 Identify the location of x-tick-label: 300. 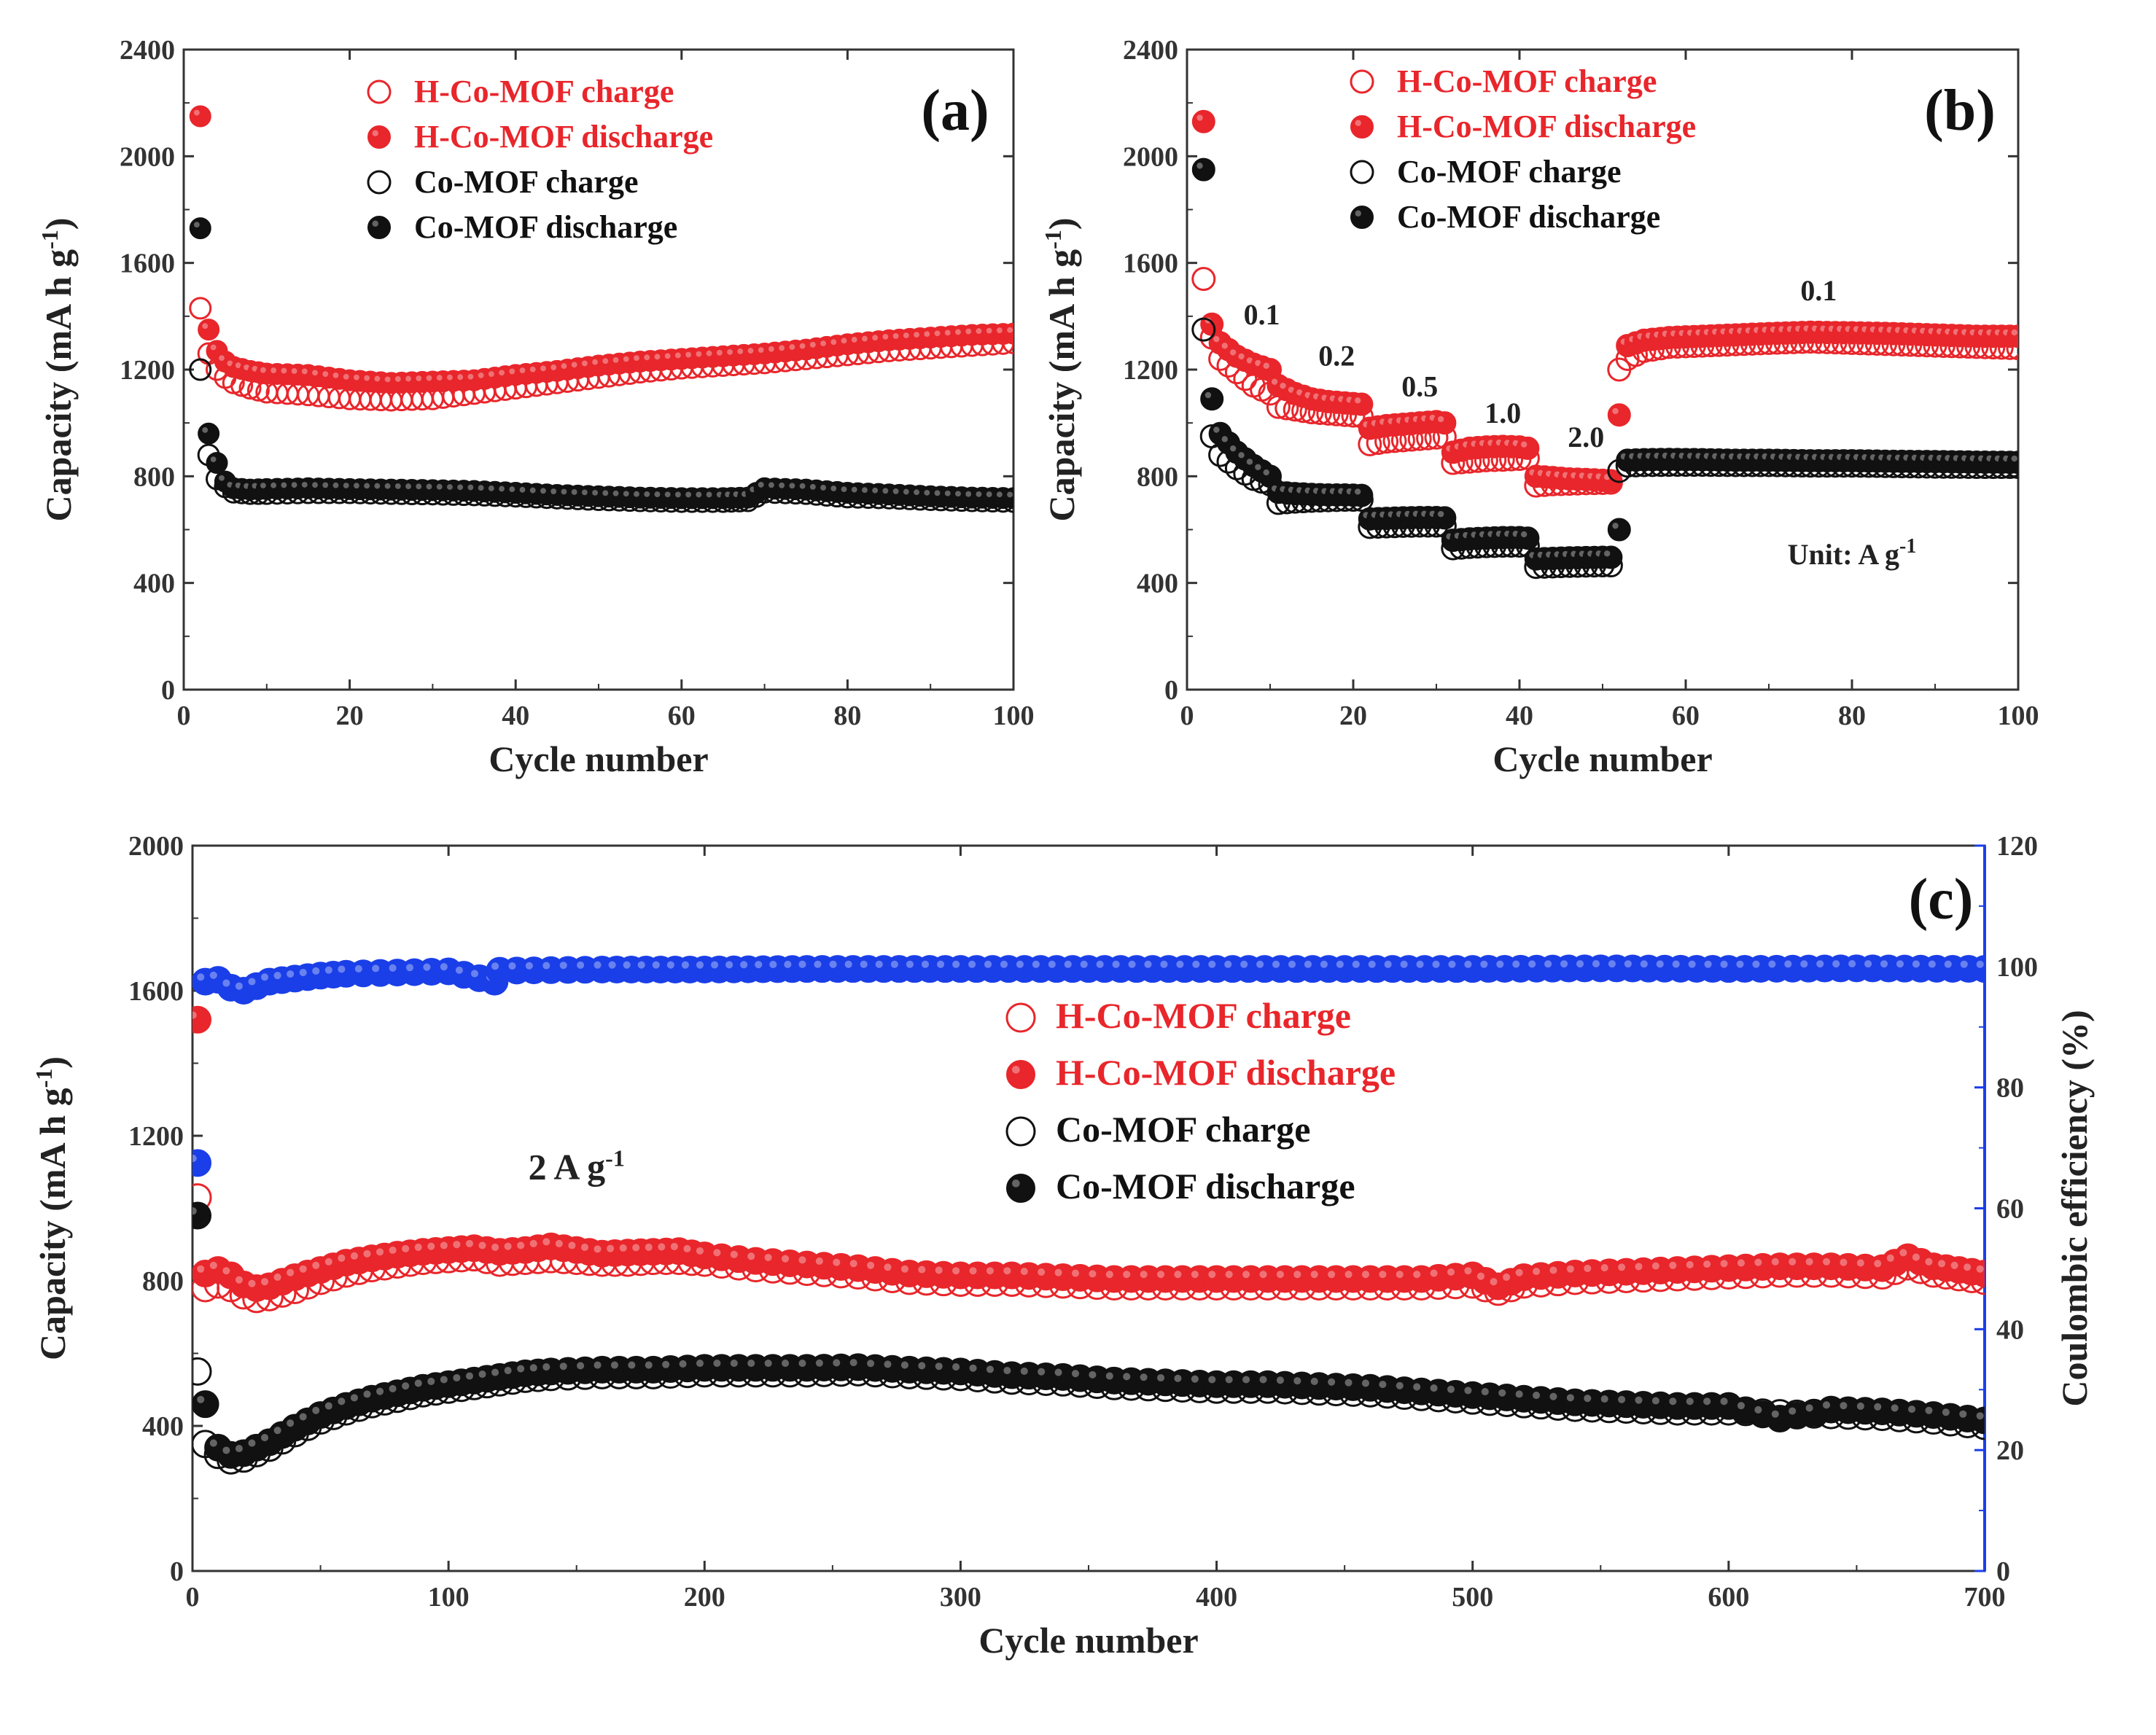
(960, 1597).